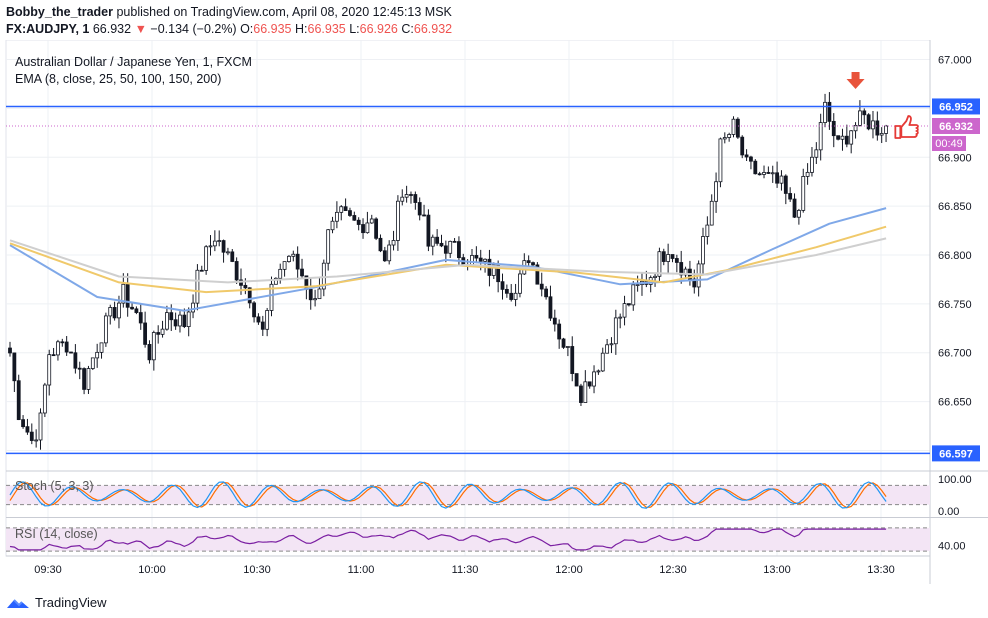 The height and width of the screenshot is (618, 988). Describe the element at coordinates (361, 570) in the screenshot. I see `x-tick-label: 11:00` at that location.